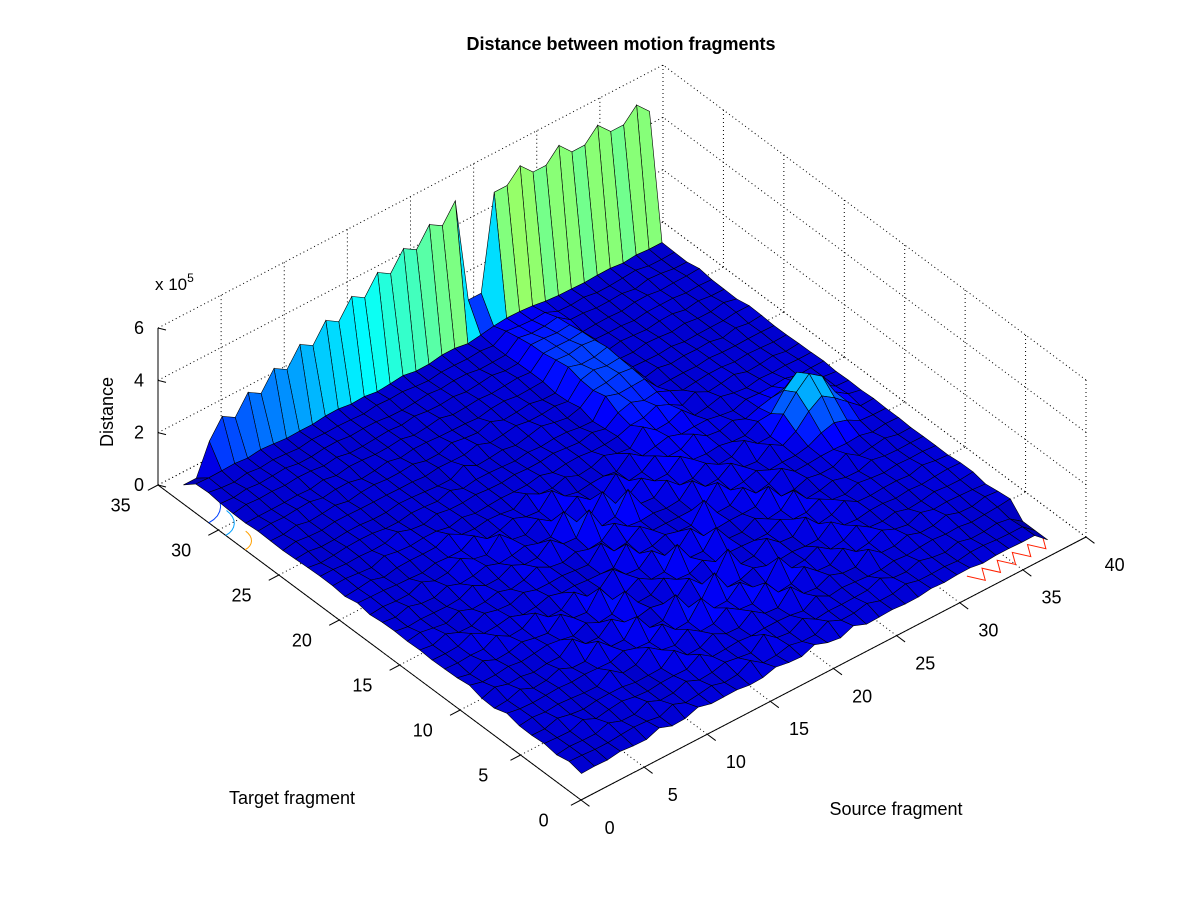 Image resolution: width=1201 pixels, height=900 pixels. Describe the element at coordinates (292, 798) in the screenshot. I see `y-axis-label: Target fragment` at that location.